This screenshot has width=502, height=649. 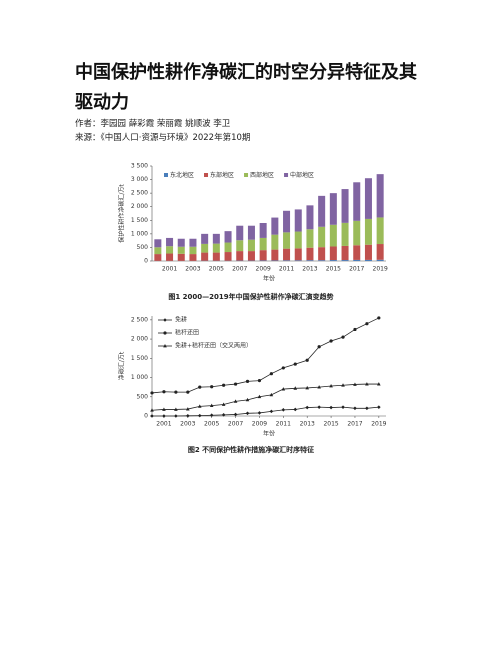 What do you see at coordinates (239, 269) in the screenshot?
I see `x-tick-label: 2007` at bounding box center [239, 269].